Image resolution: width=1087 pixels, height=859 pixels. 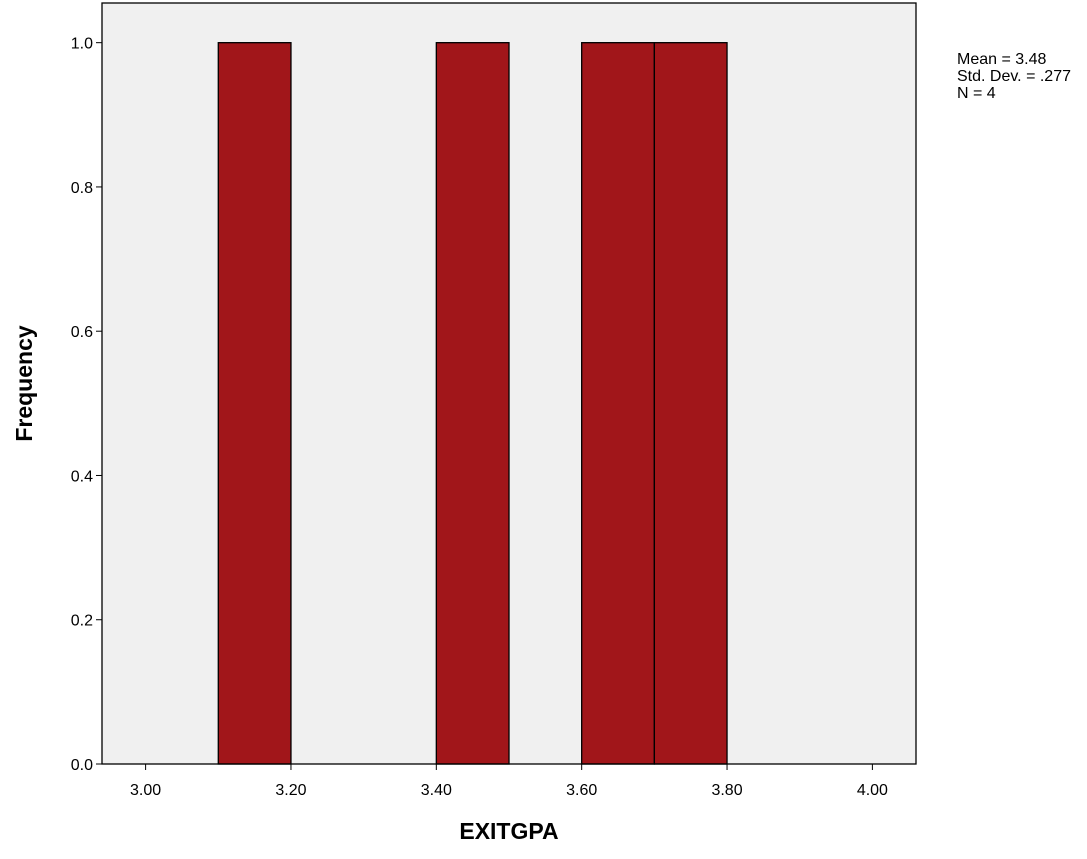 I want to click on x-tick-label-1: 3.00, so click(x=145, y=790).